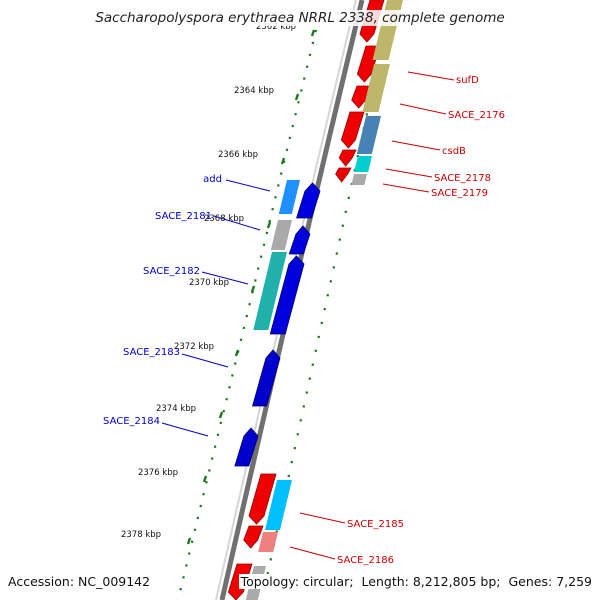 The height and width of the screenshot is (600, 600). What do you see at coordinates (131, 421) in the screenshot?
I see `label-SACE_2184: SACE_2184` at bounding box center [131, 421].